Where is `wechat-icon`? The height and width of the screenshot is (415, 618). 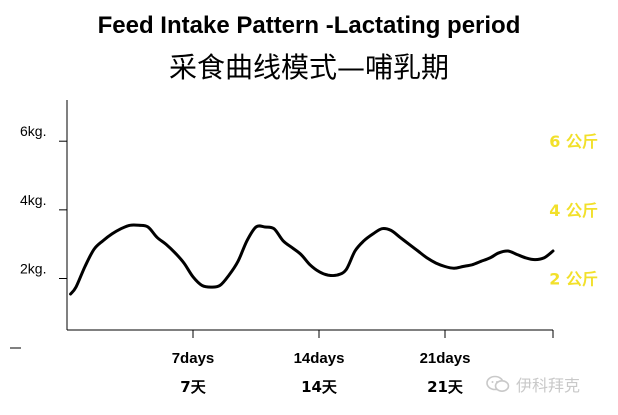
wechat-icon is located at coordinates (498, 383).